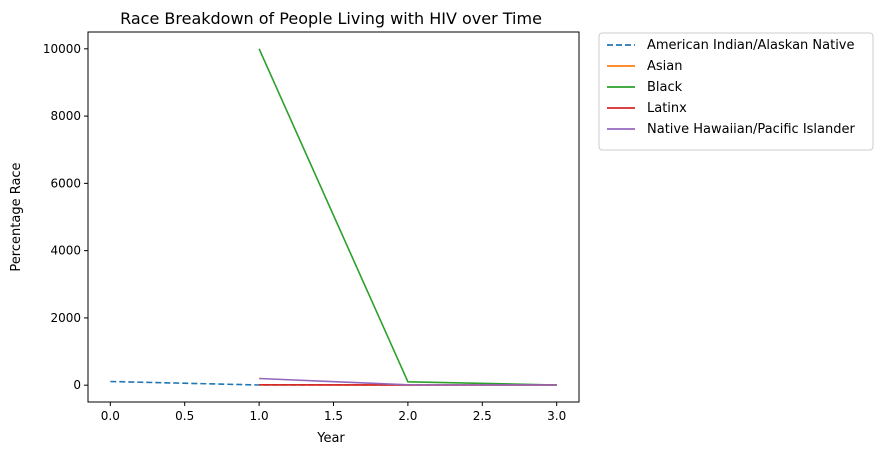 The height and width of the screenshot is (455, 886). I want to click on y-tick-label: 0, so click(77, 385).